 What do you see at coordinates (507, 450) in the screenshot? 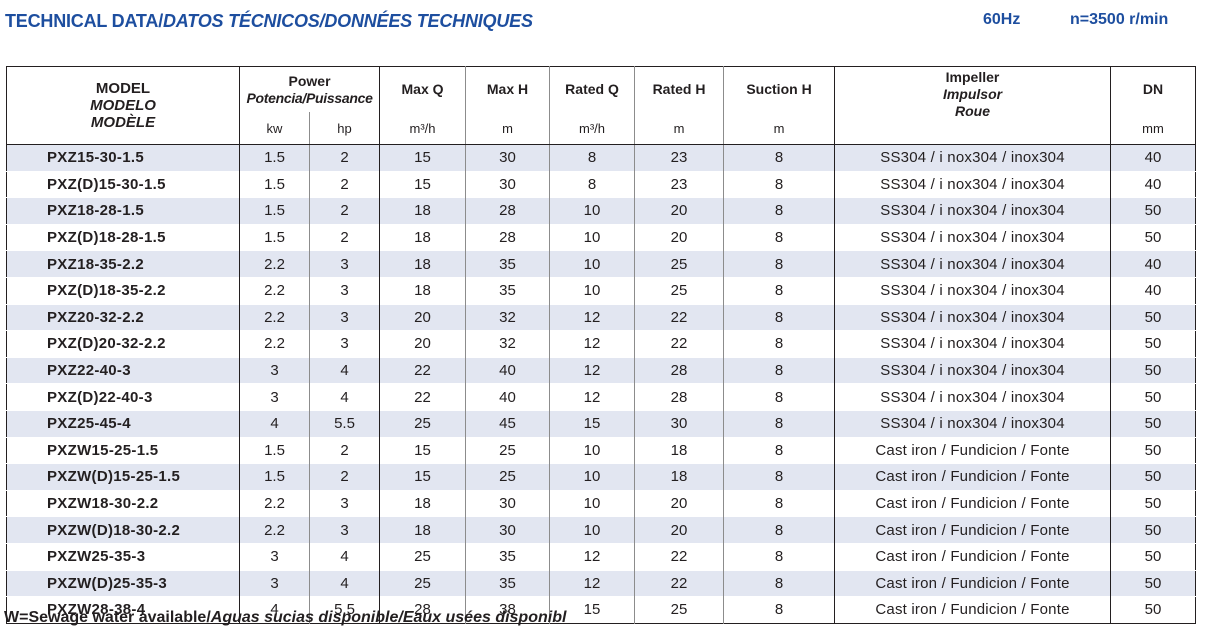
I see `cell-max-h: 25` at bounding box center [507, 450].